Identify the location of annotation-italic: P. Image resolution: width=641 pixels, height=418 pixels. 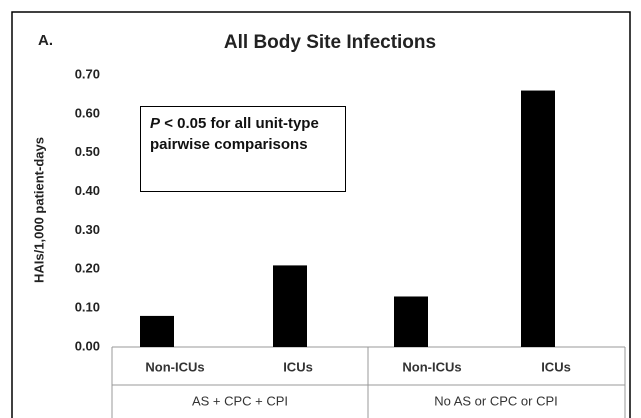
(155, 123).